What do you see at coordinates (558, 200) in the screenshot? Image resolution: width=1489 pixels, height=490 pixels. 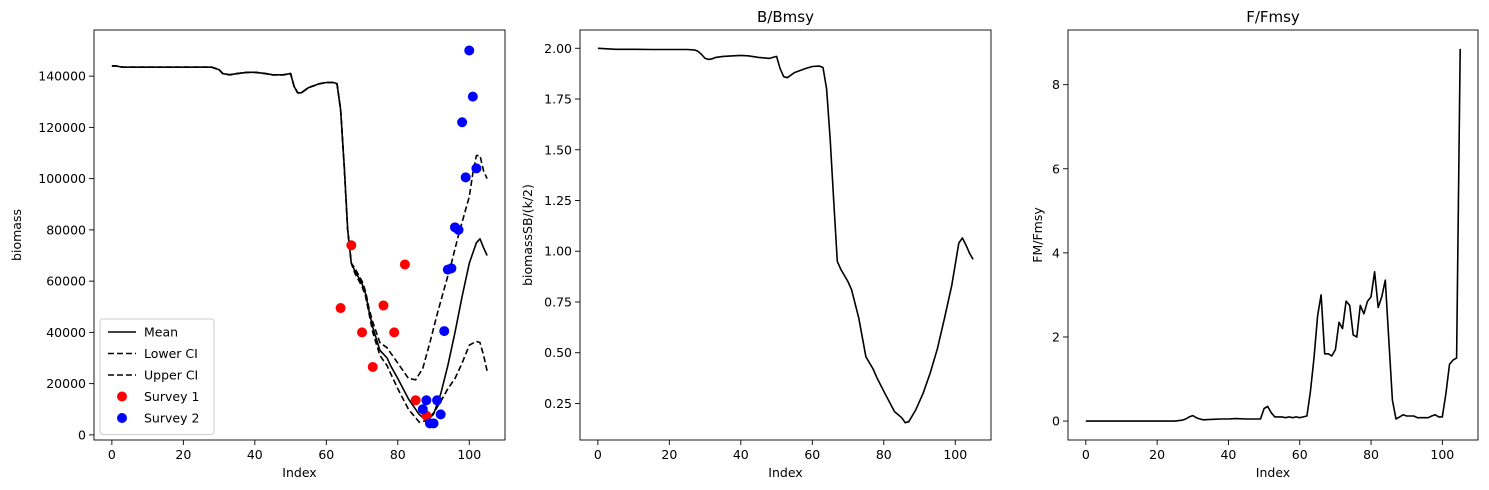 I see `y-tick-label: 1.25` at bounding box center [558, 200].